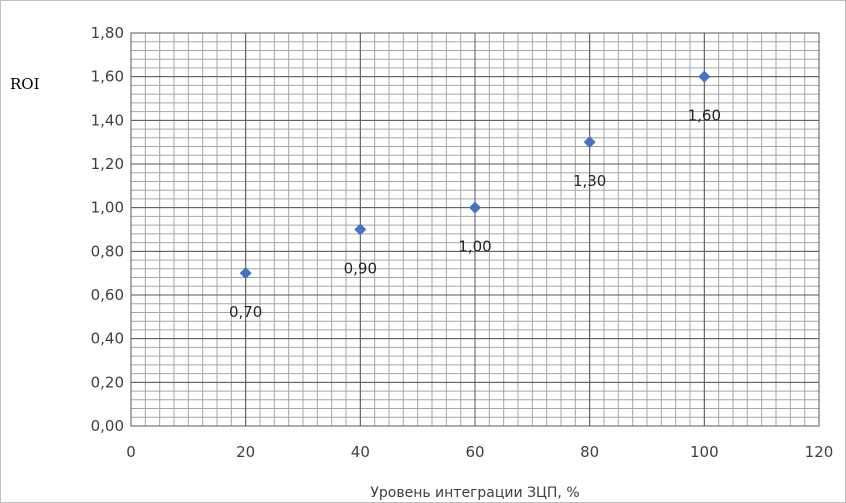  I want to click on y-tick-label: 0,00, so click(107, 426).